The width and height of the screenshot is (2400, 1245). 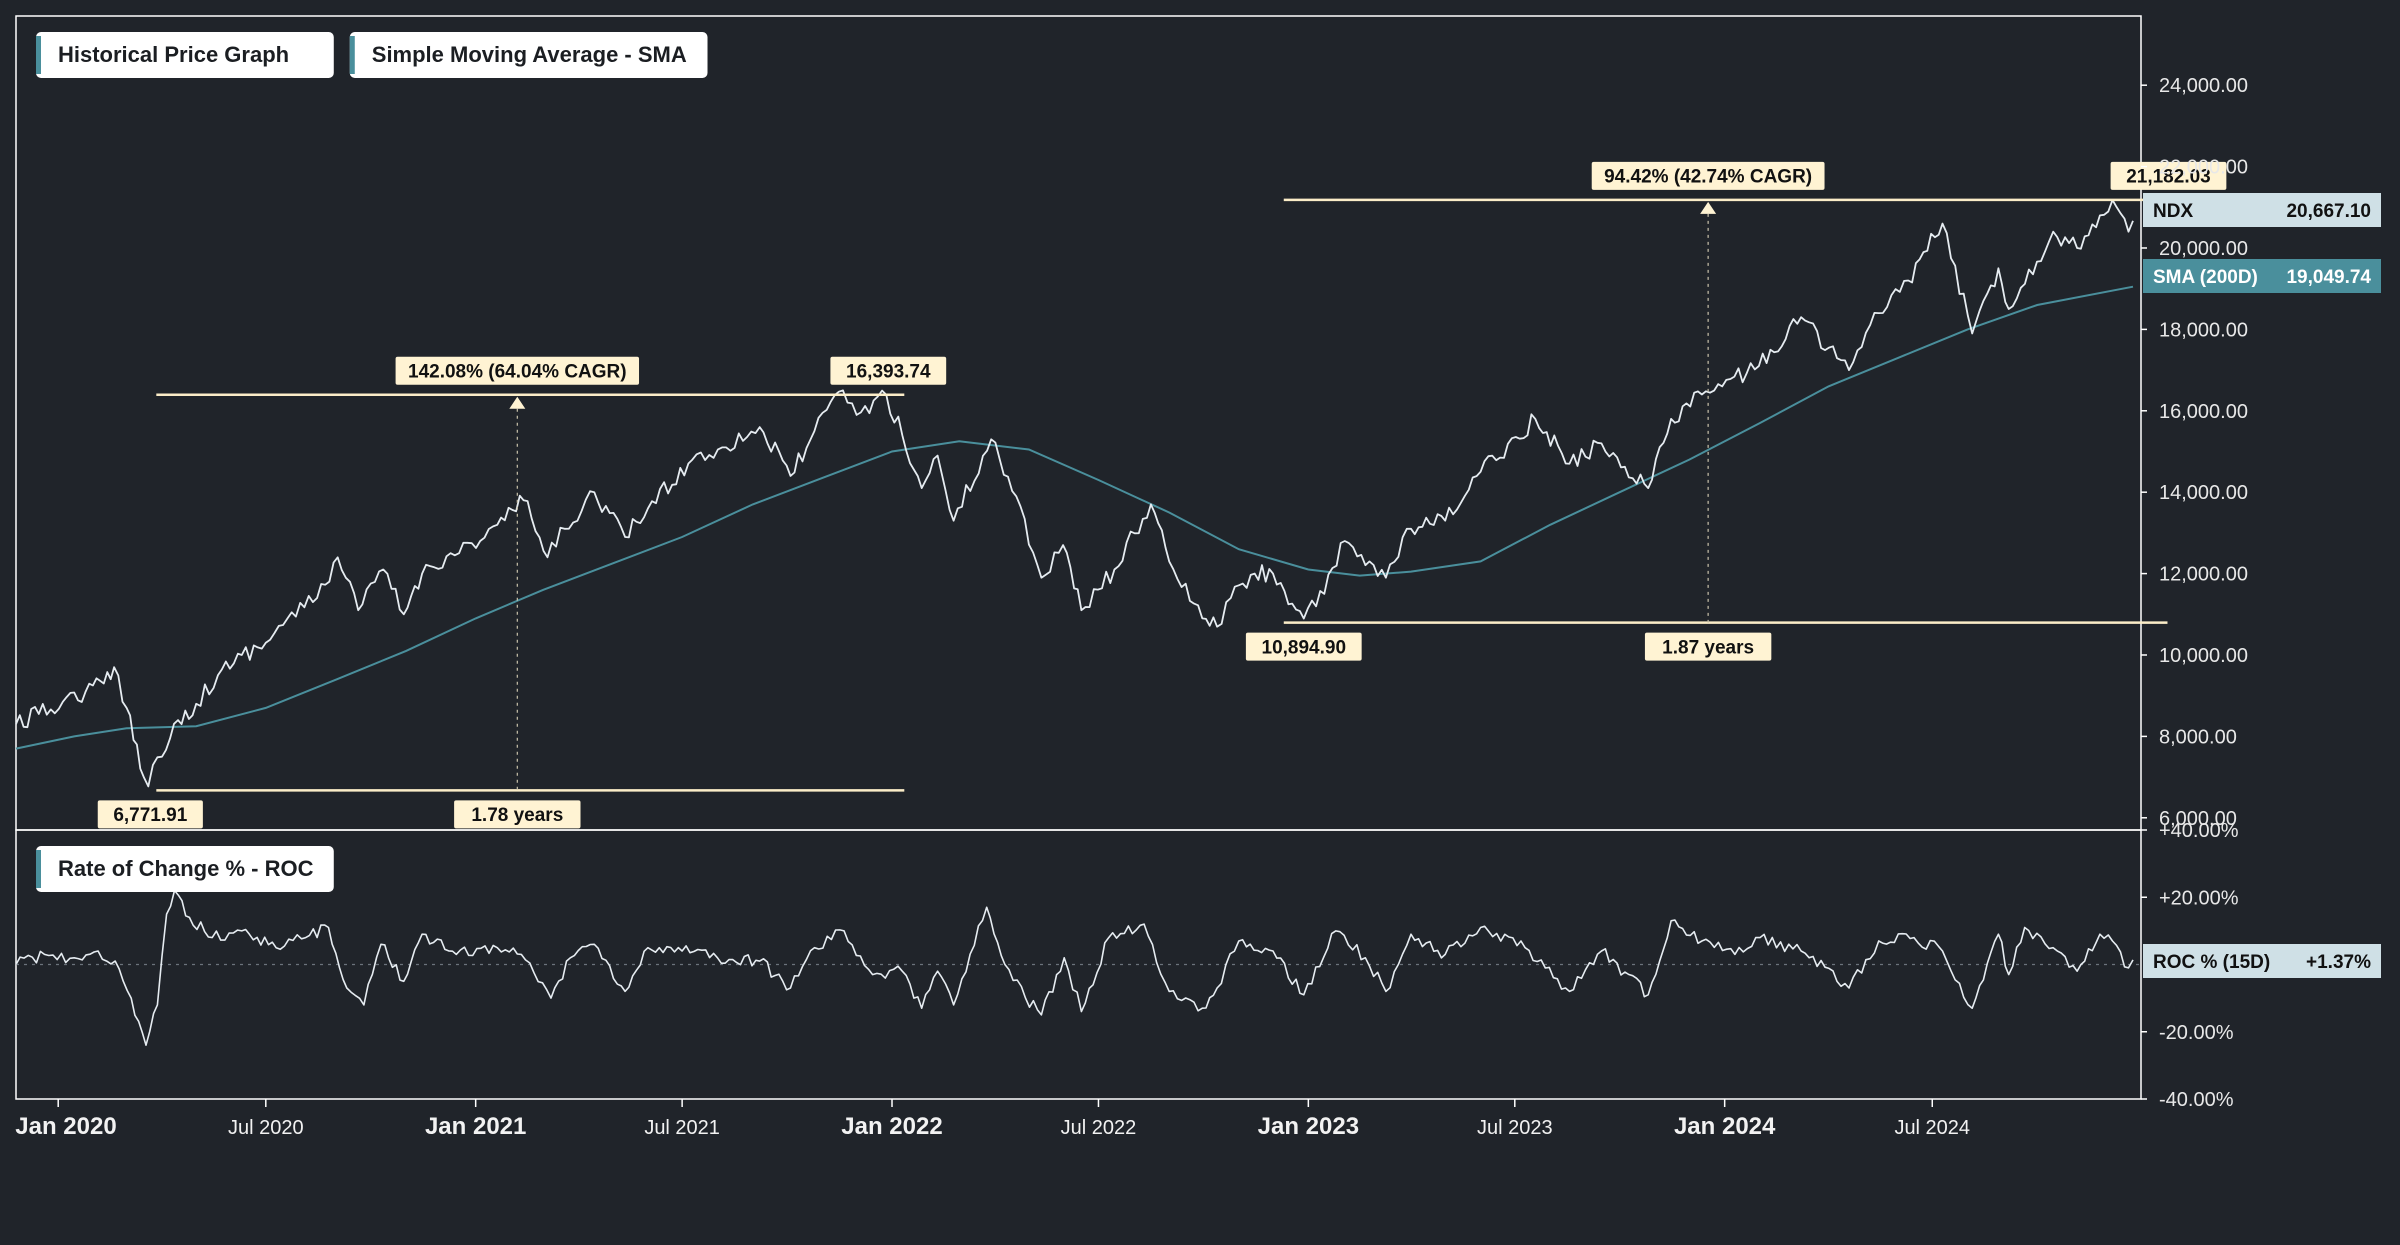 I want to click on measure-change-label-1-text: 142.08% (64.04% CAGR), so click(x=517, y=372).